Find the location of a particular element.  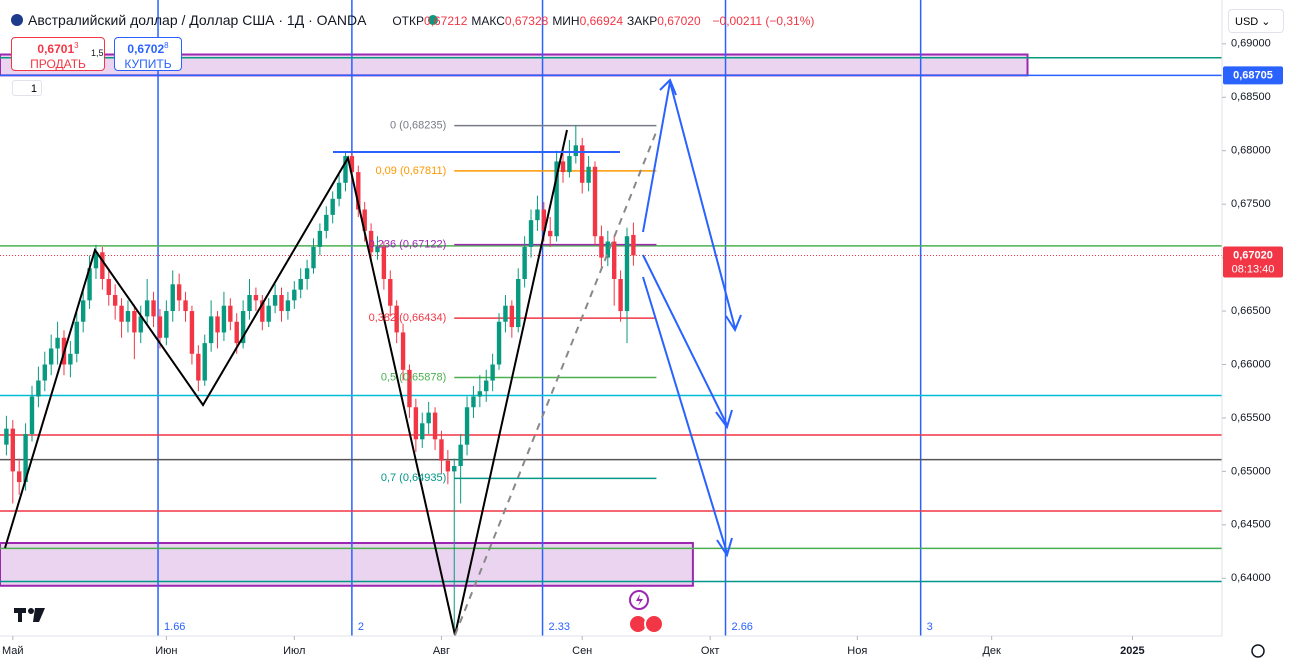

buy-button: 0,67028 КУПИТЬ is located at coordinates (148, 54).